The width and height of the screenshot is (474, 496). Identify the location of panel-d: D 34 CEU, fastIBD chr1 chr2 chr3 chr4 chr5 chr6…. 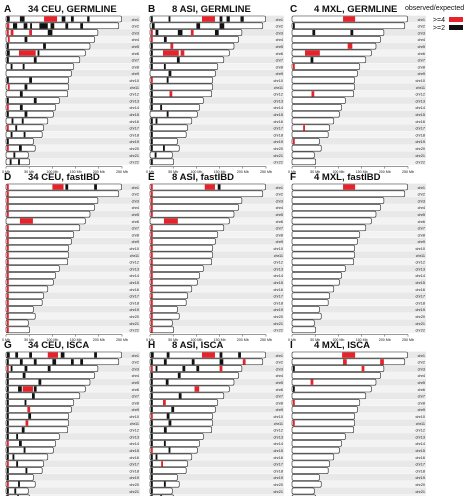
(71, 257).